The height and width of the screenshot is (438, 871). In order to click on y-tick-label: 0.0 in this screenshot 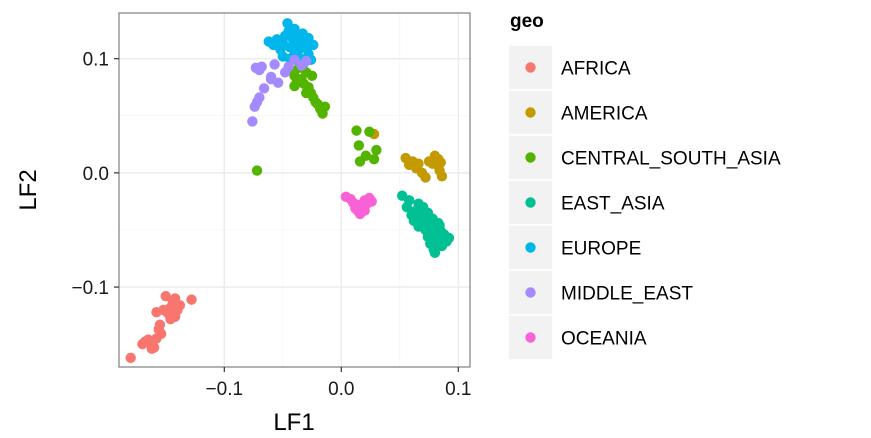, I will do `click(96, 174)`.